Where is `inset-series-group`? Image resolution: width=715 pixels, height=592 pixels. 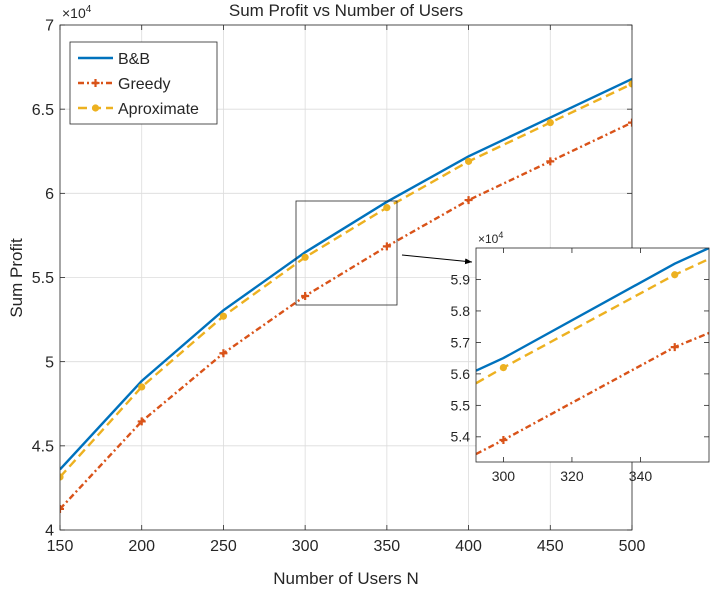 inset-series-group is located at coordinates (592, 352).